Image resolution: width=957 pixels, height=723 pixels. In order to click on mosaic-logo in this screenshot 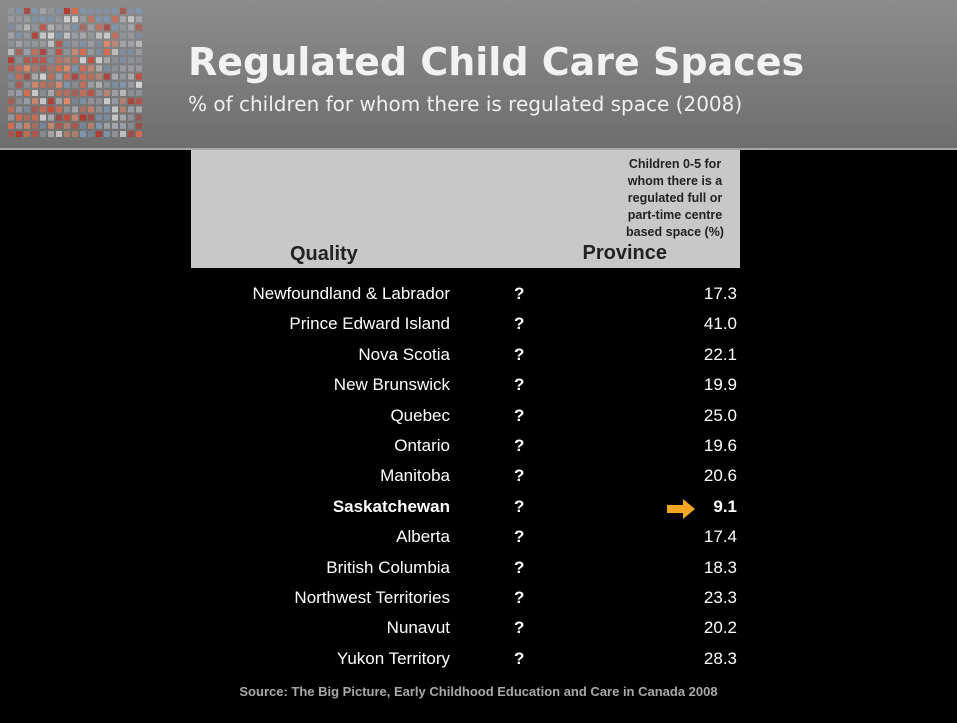, I will do `click(75, 72)`.